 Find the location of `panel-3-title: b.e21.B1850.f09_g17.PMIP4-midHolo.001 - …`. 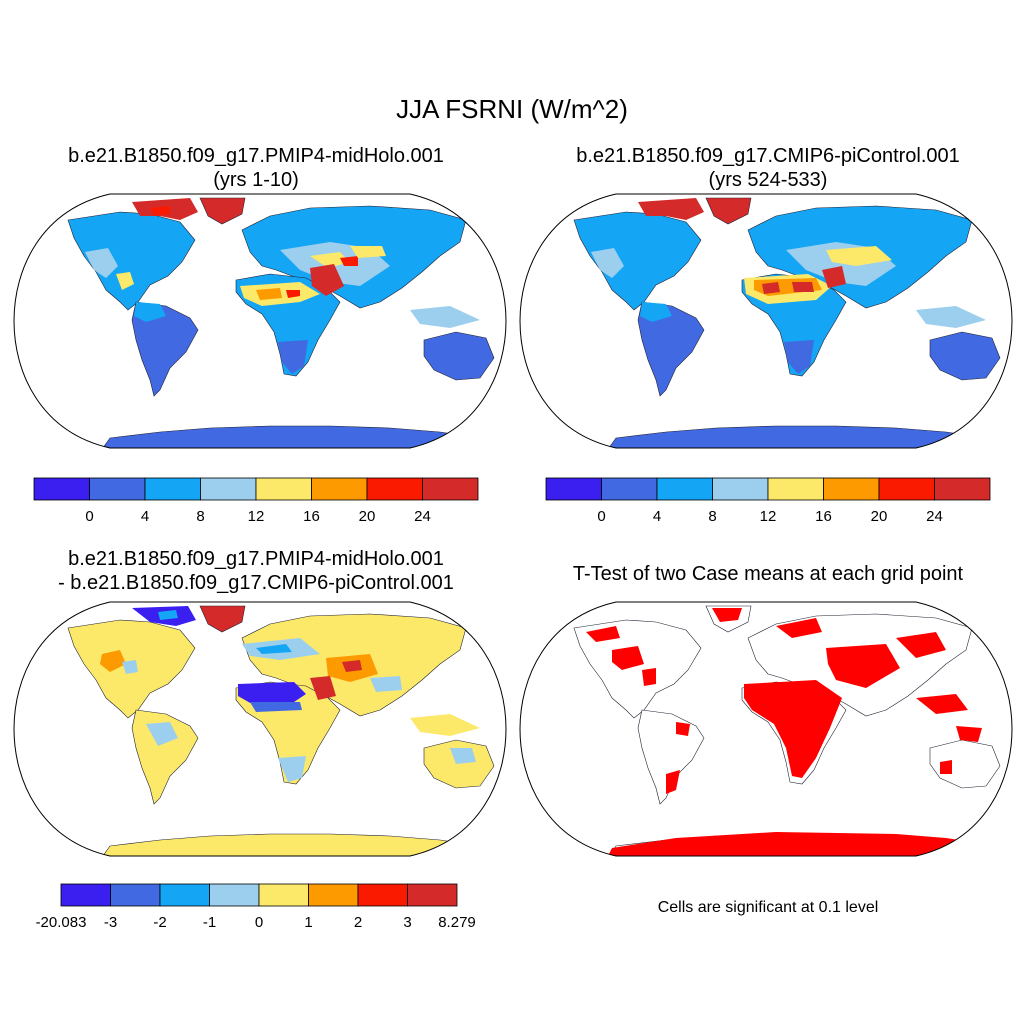

panel-3-title: b.e21.B1850.f09_g17.PMIP4-midHolo.001 - … is located at coordinates (256, 571).